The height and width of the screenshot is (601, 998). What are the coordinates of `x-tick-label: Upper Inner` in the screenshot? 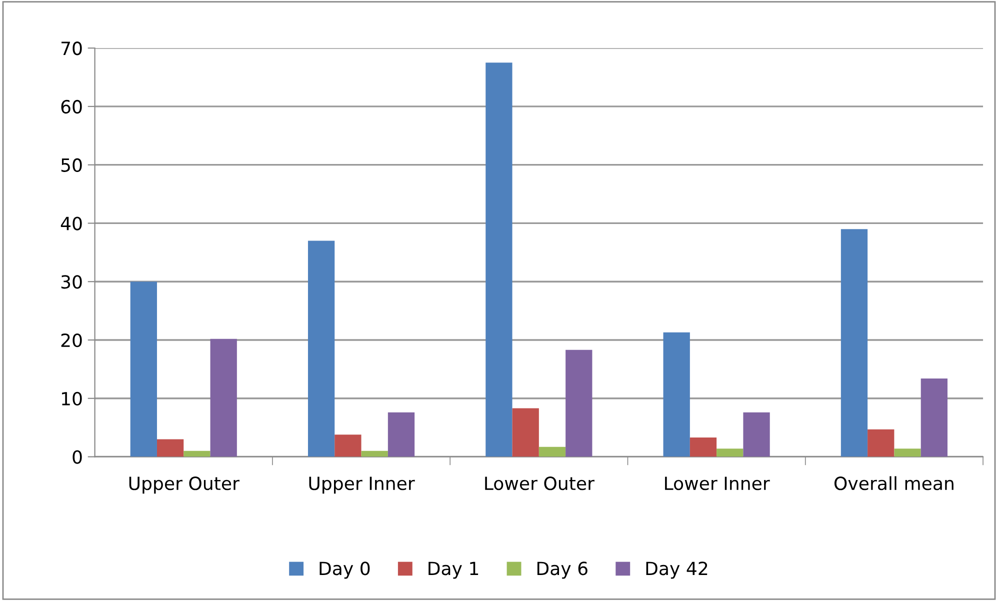 It's located at (362, 485).